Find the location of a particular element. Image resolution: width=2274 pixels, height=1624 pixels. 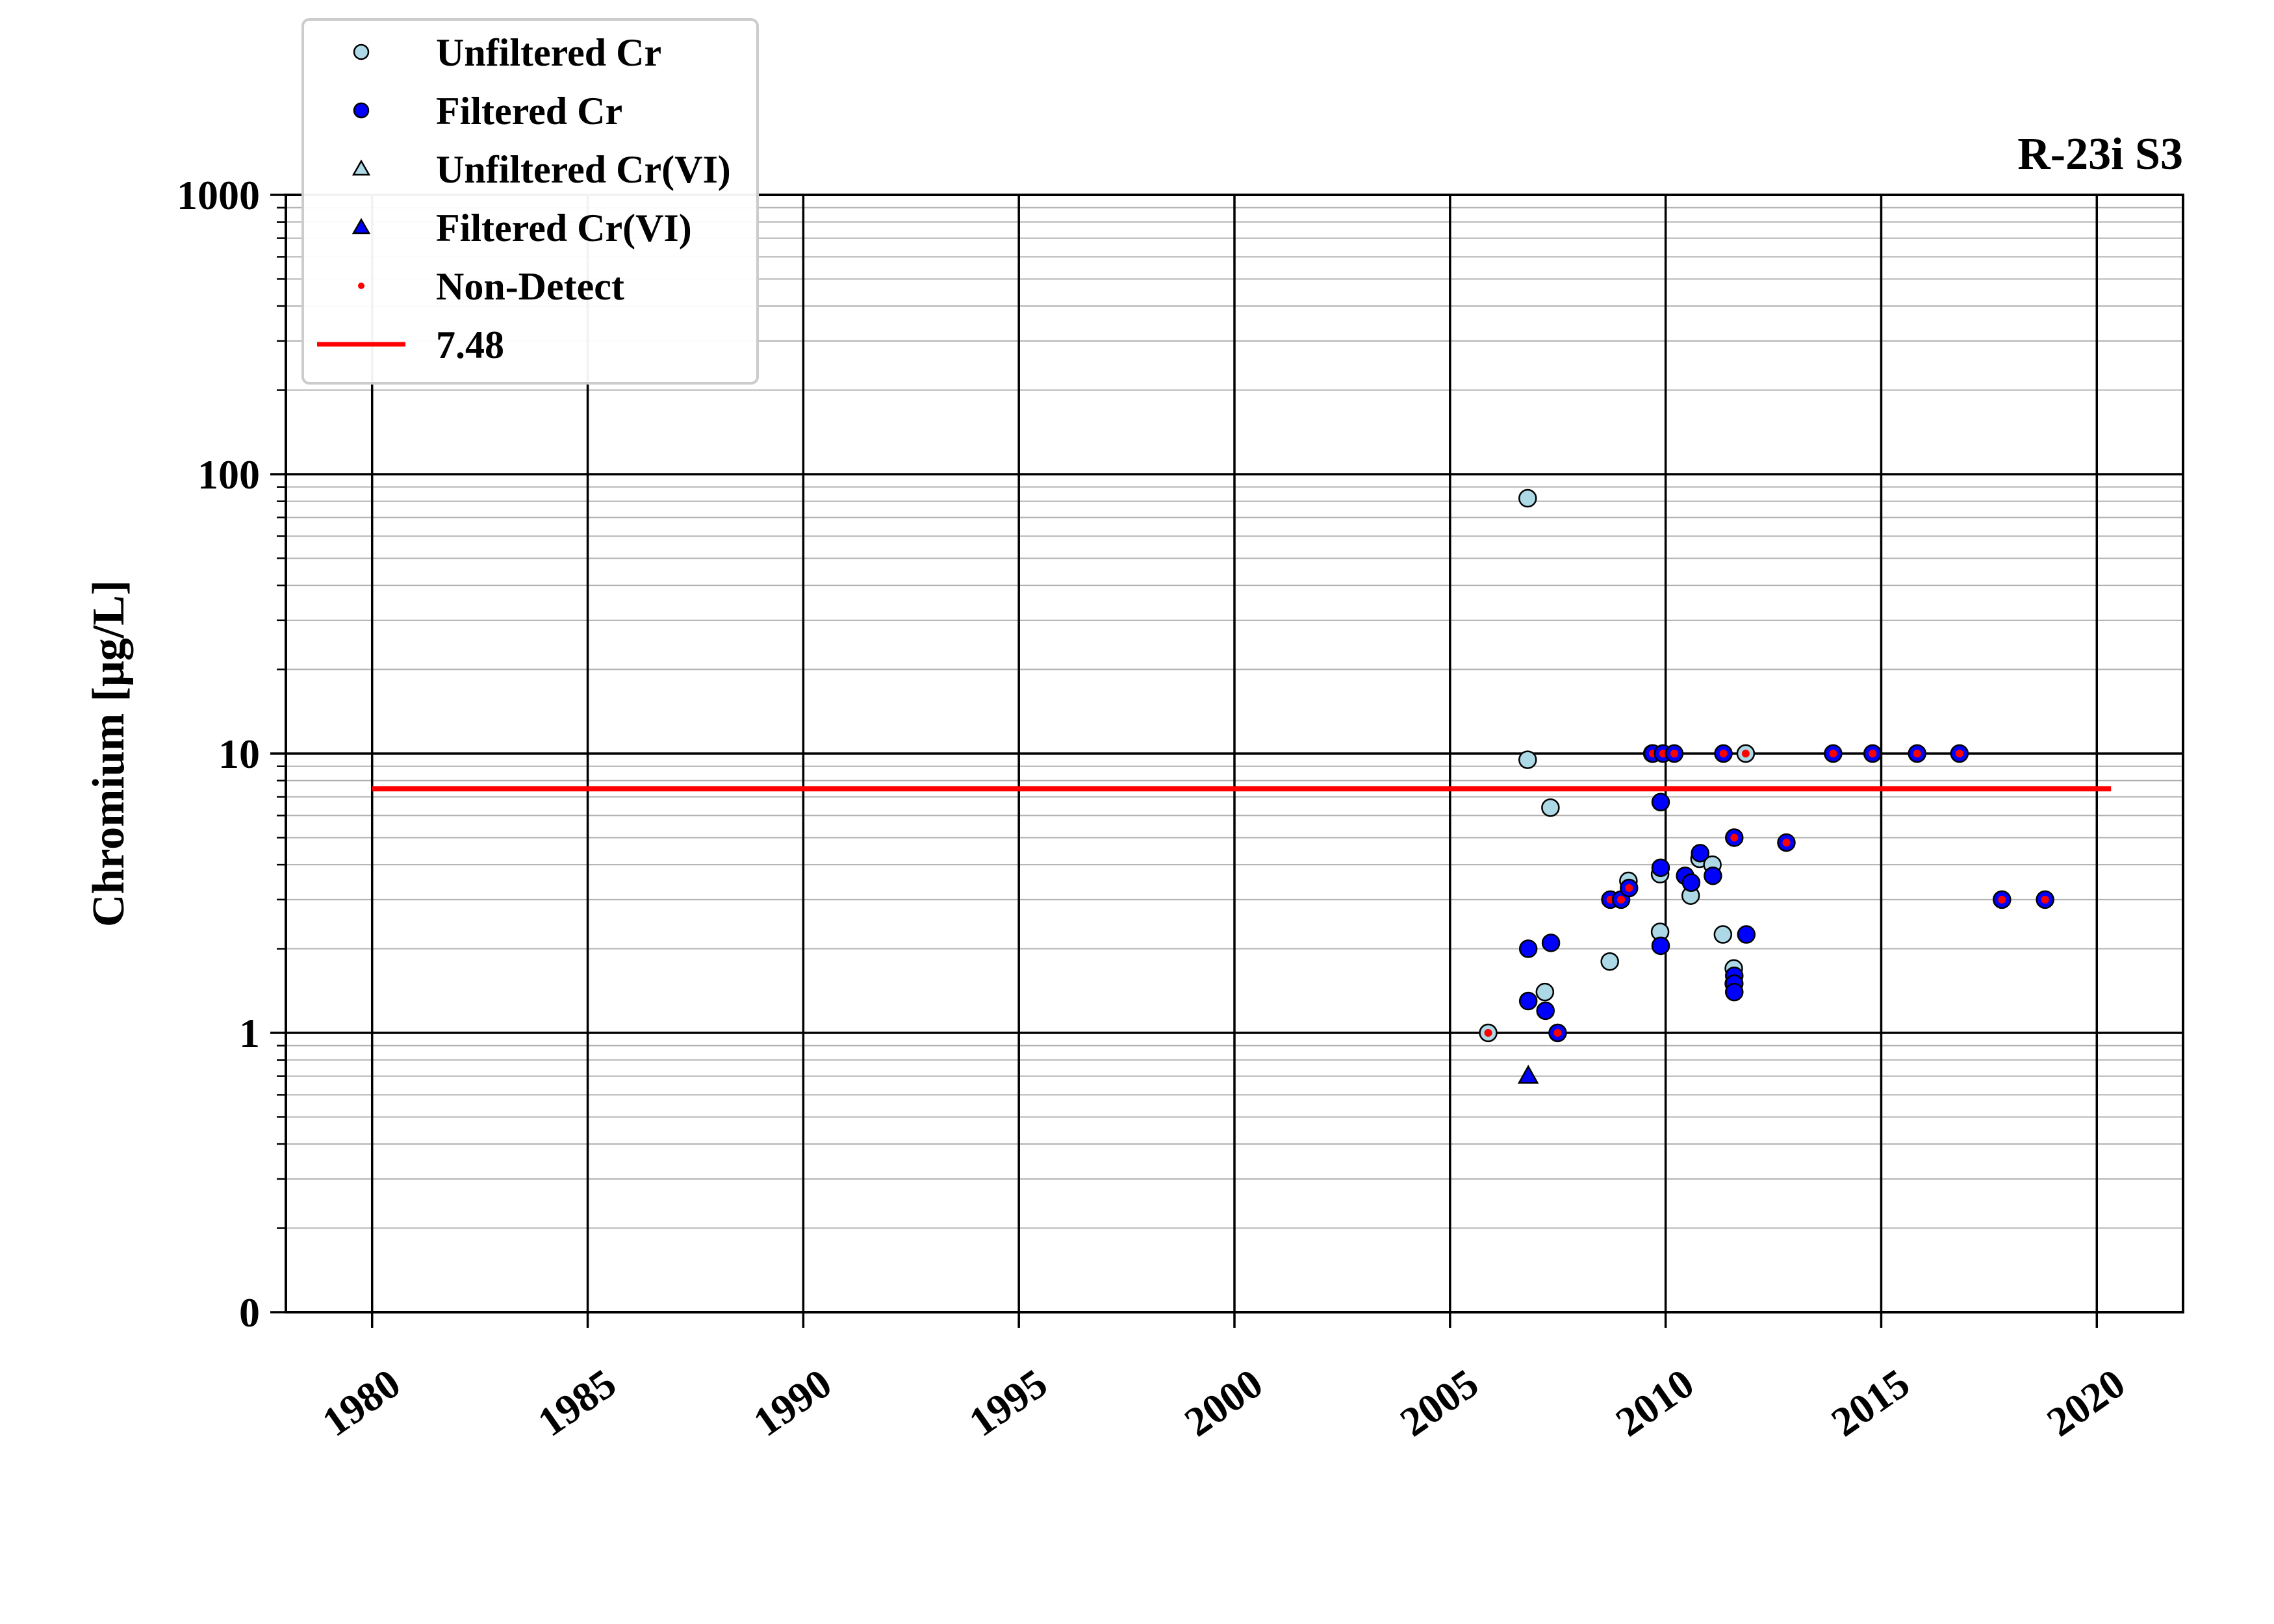

legend-label-threshold: 7.48 is located at coordinates (470, 345).